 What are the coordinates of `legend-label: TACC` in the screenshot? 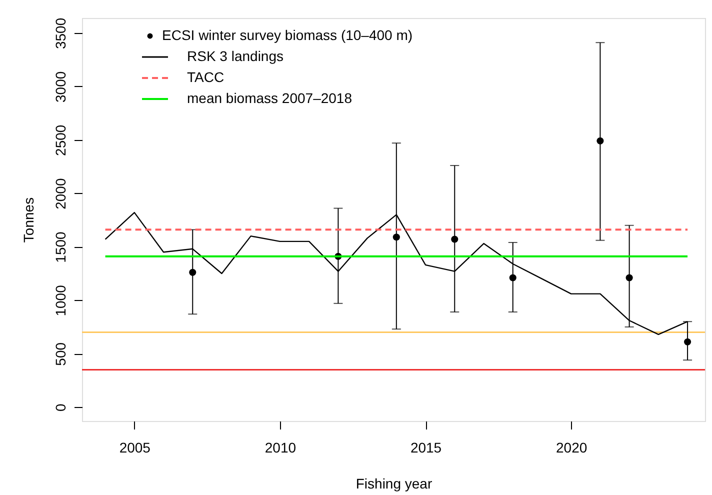 It's located at (205, 77).